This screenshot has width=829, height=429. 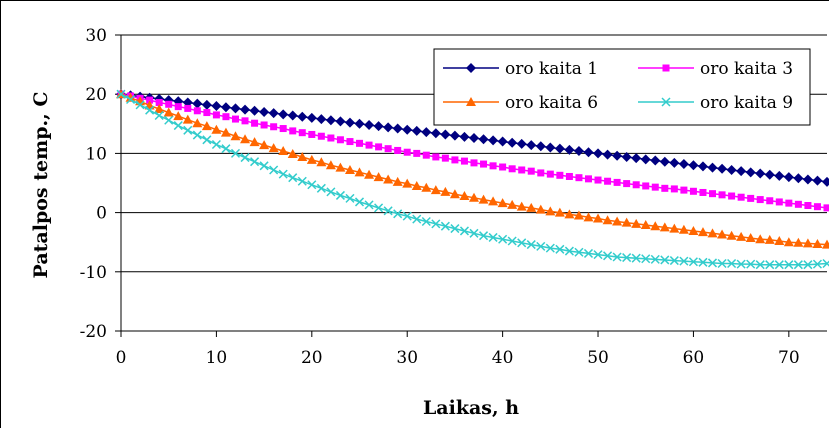 I want to click on y-tick-label: 0, so click(x=101, y=214).